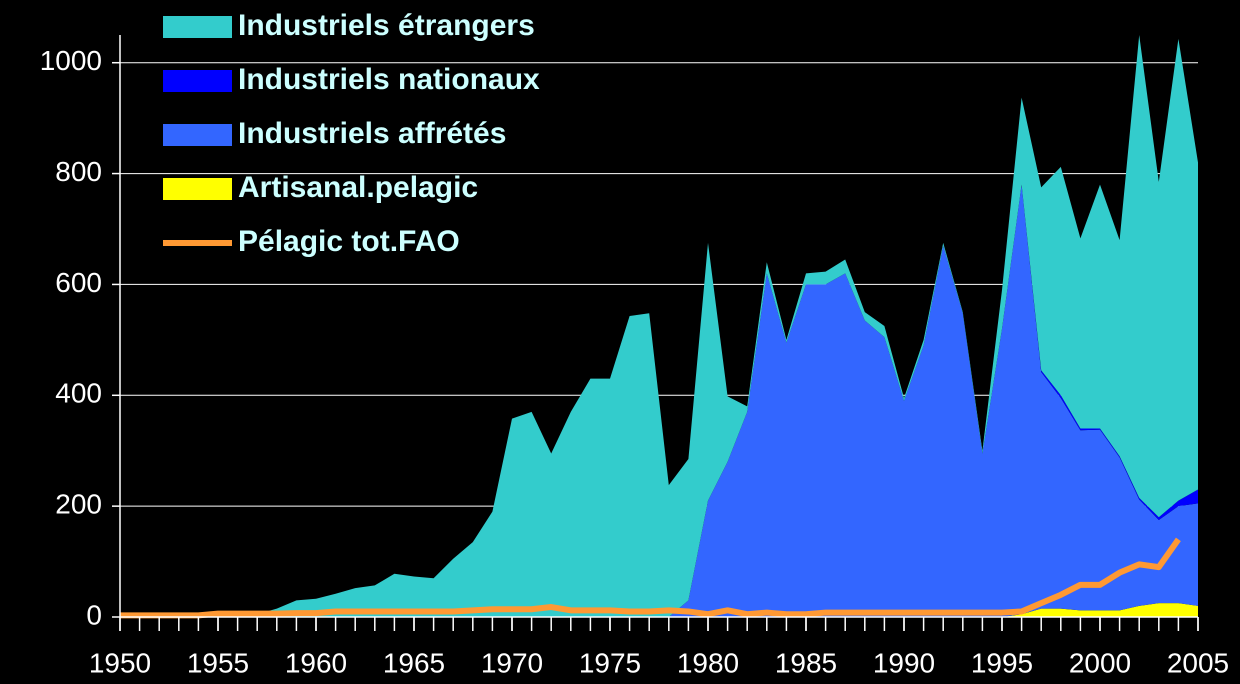 This screenshot has width=1240, height=684. What do you see at coordinates (610, 662) in the screenshot?
I see `x-tick-label: 1975` at bounding box center [610, 662].